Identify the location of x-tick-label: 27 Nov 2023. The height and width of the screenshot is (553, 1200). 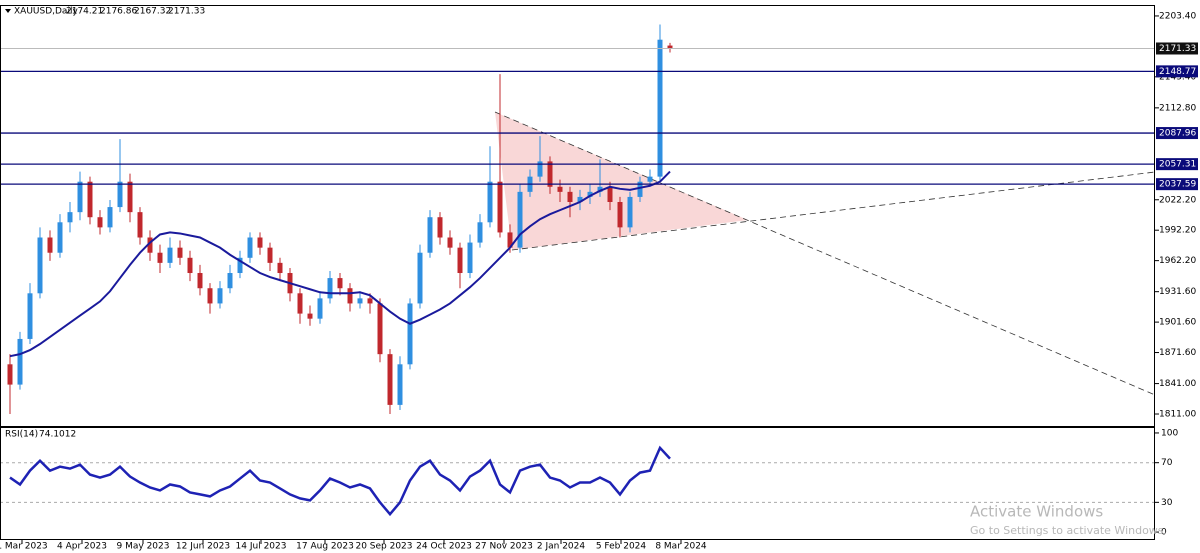
(504, 547).